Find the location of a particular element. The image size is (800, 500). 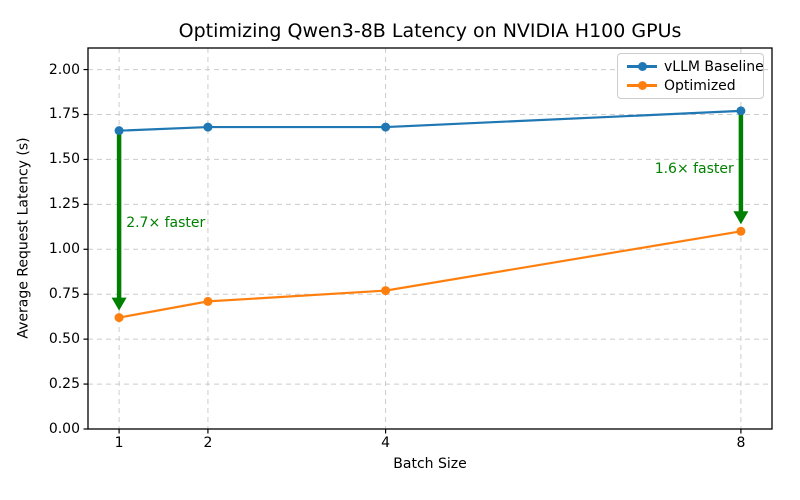

y-tick-label: 0.00 is located at coordinates (64, 429).